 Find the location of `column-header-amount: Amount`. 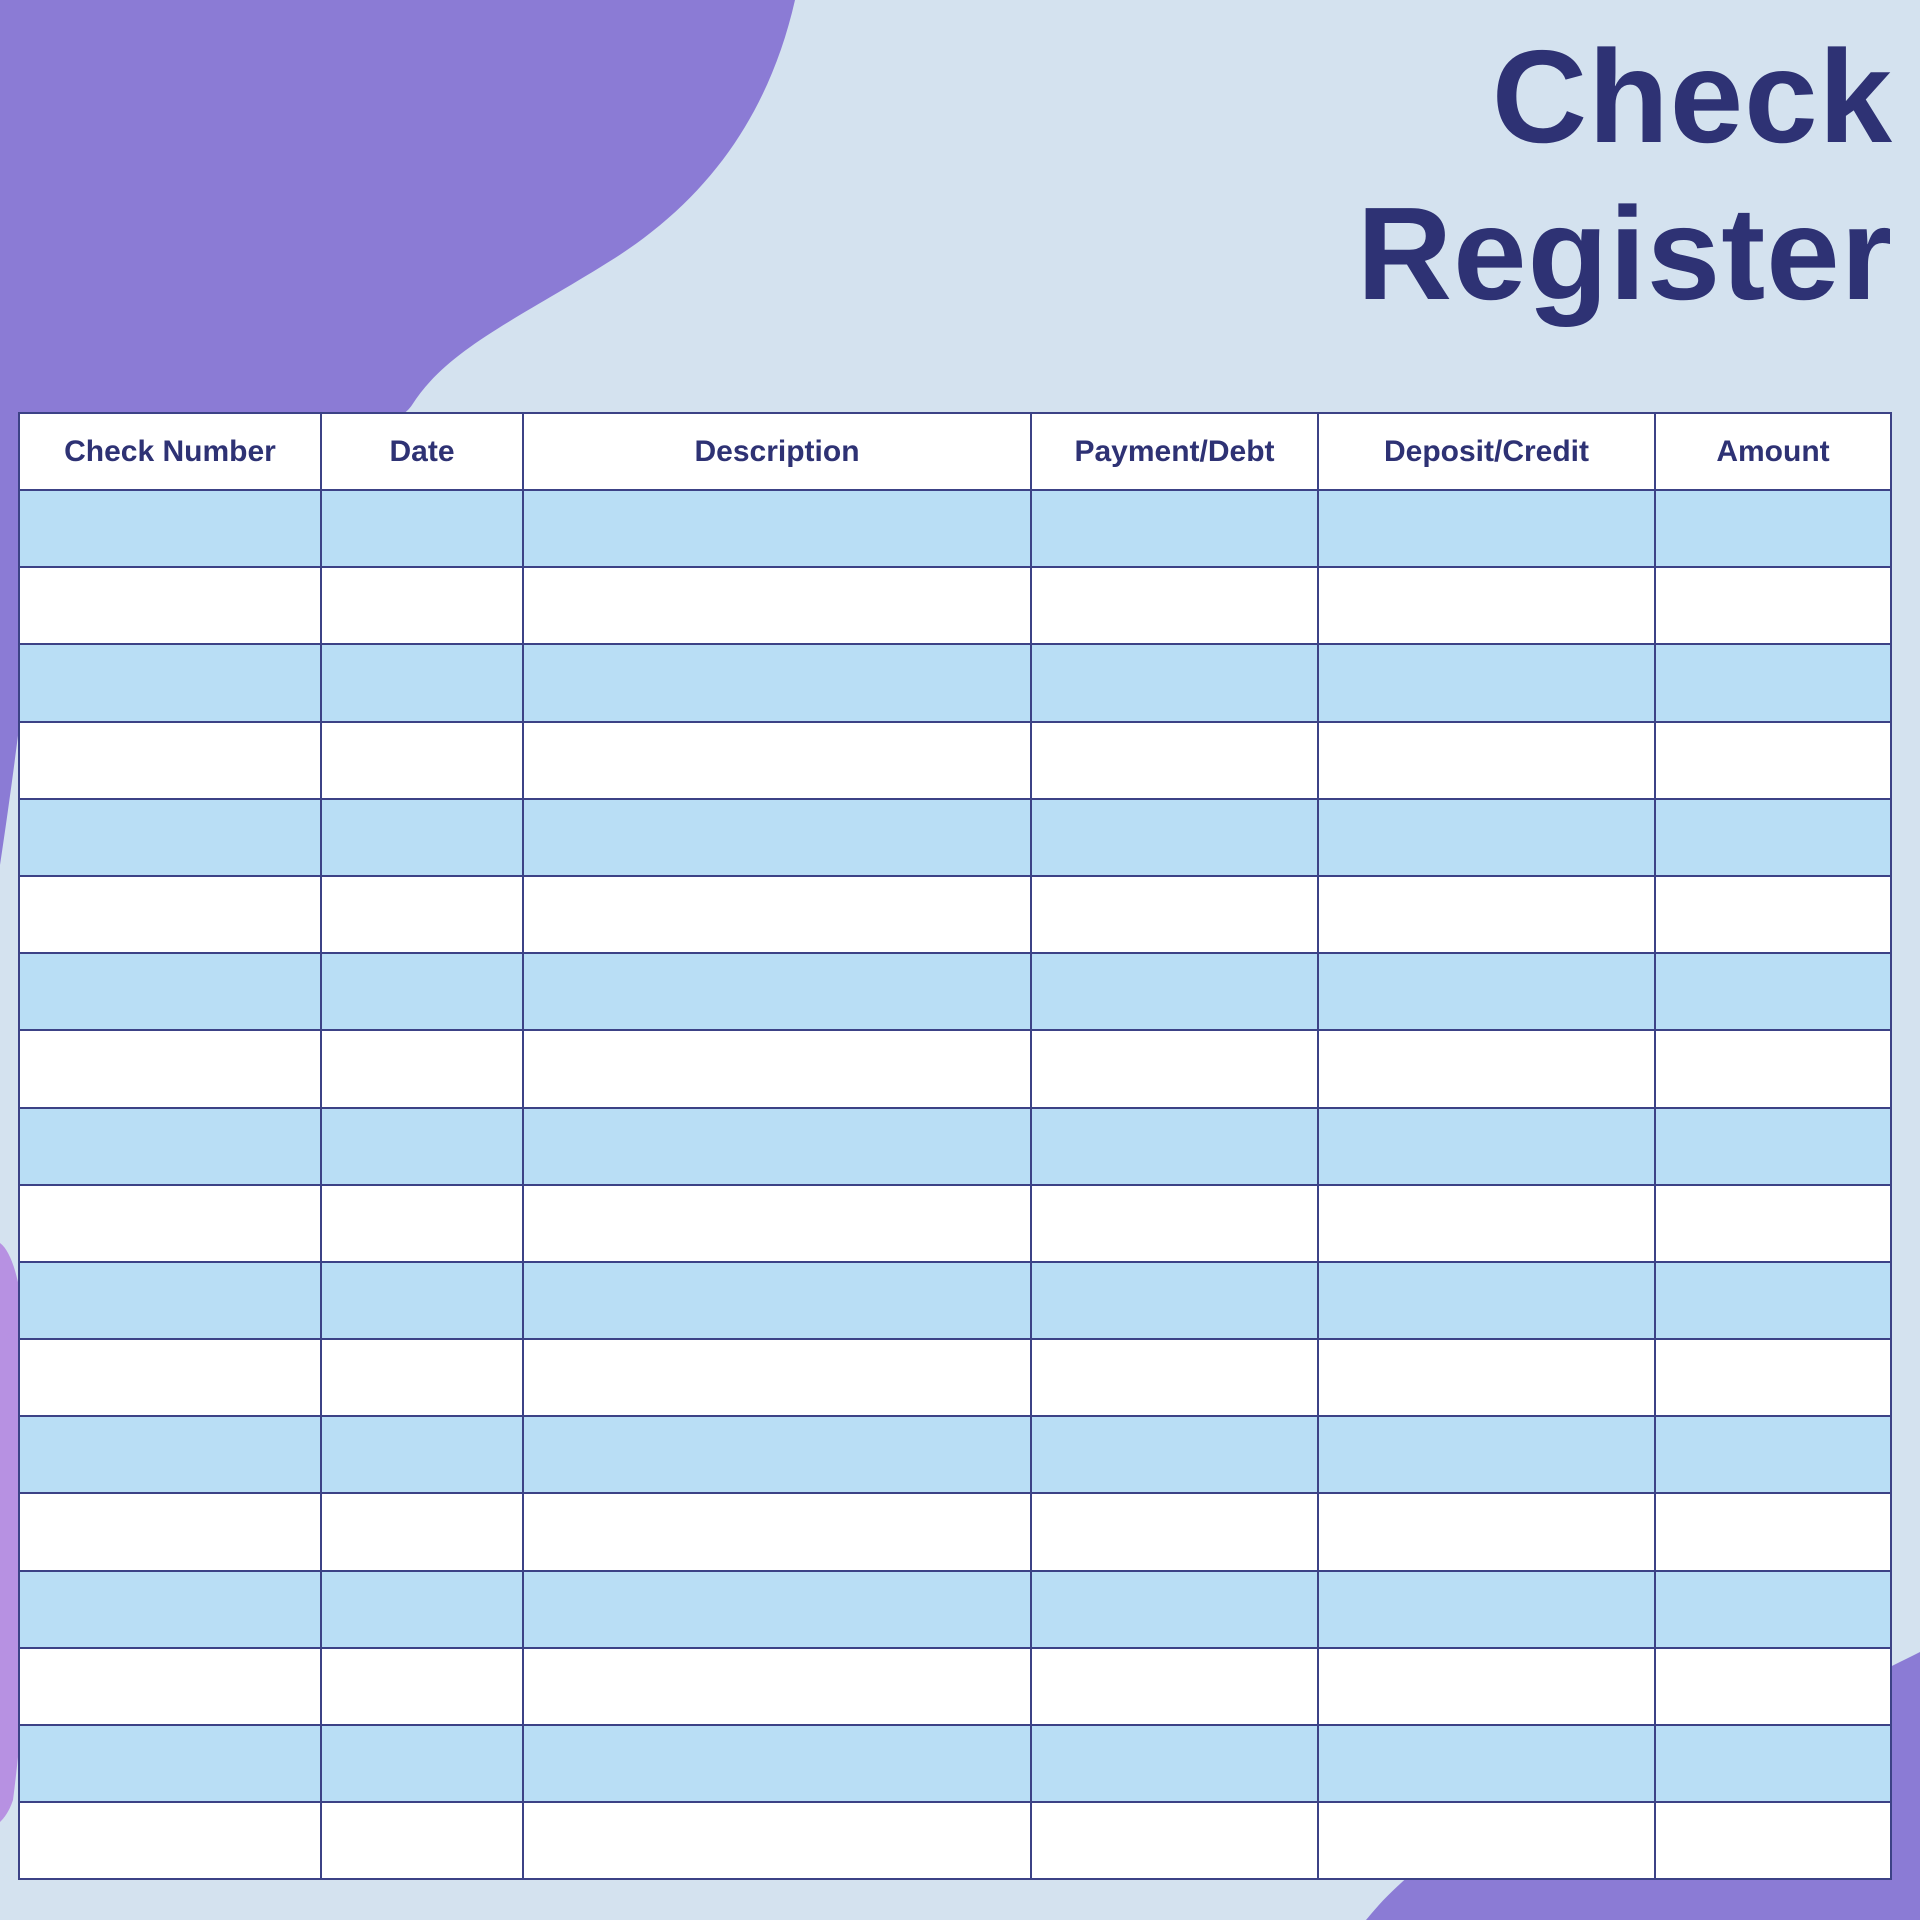

column-header-amount: Amount is located at coordinates (1773, 451).